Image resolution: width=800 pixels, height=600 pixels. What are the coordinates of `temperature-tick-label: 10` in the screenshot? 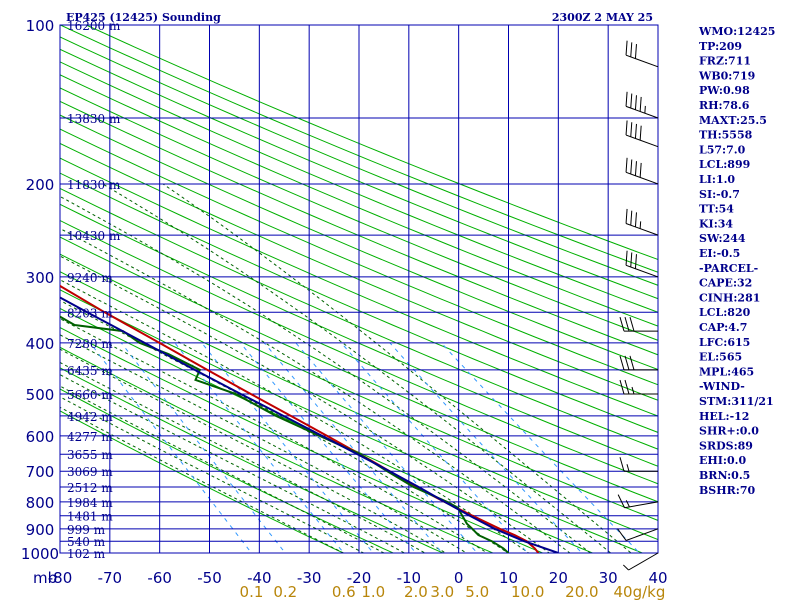 It's located at (508, 578).